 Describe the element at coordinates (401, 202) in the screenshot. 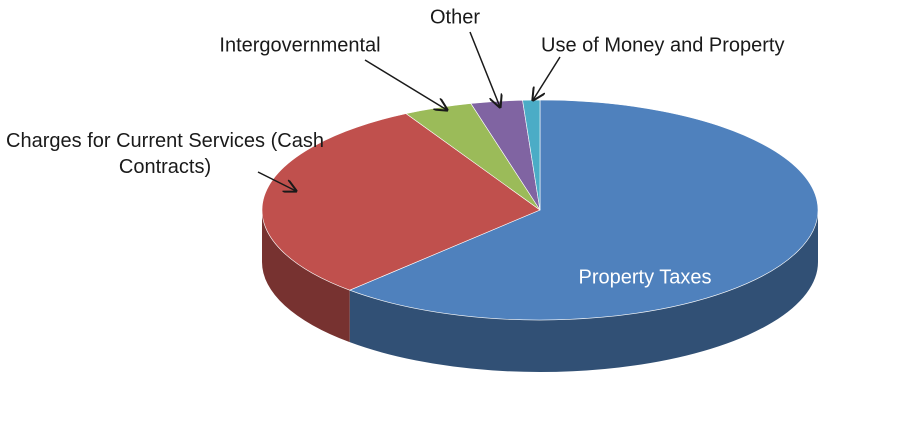

I see `slice` at that location.